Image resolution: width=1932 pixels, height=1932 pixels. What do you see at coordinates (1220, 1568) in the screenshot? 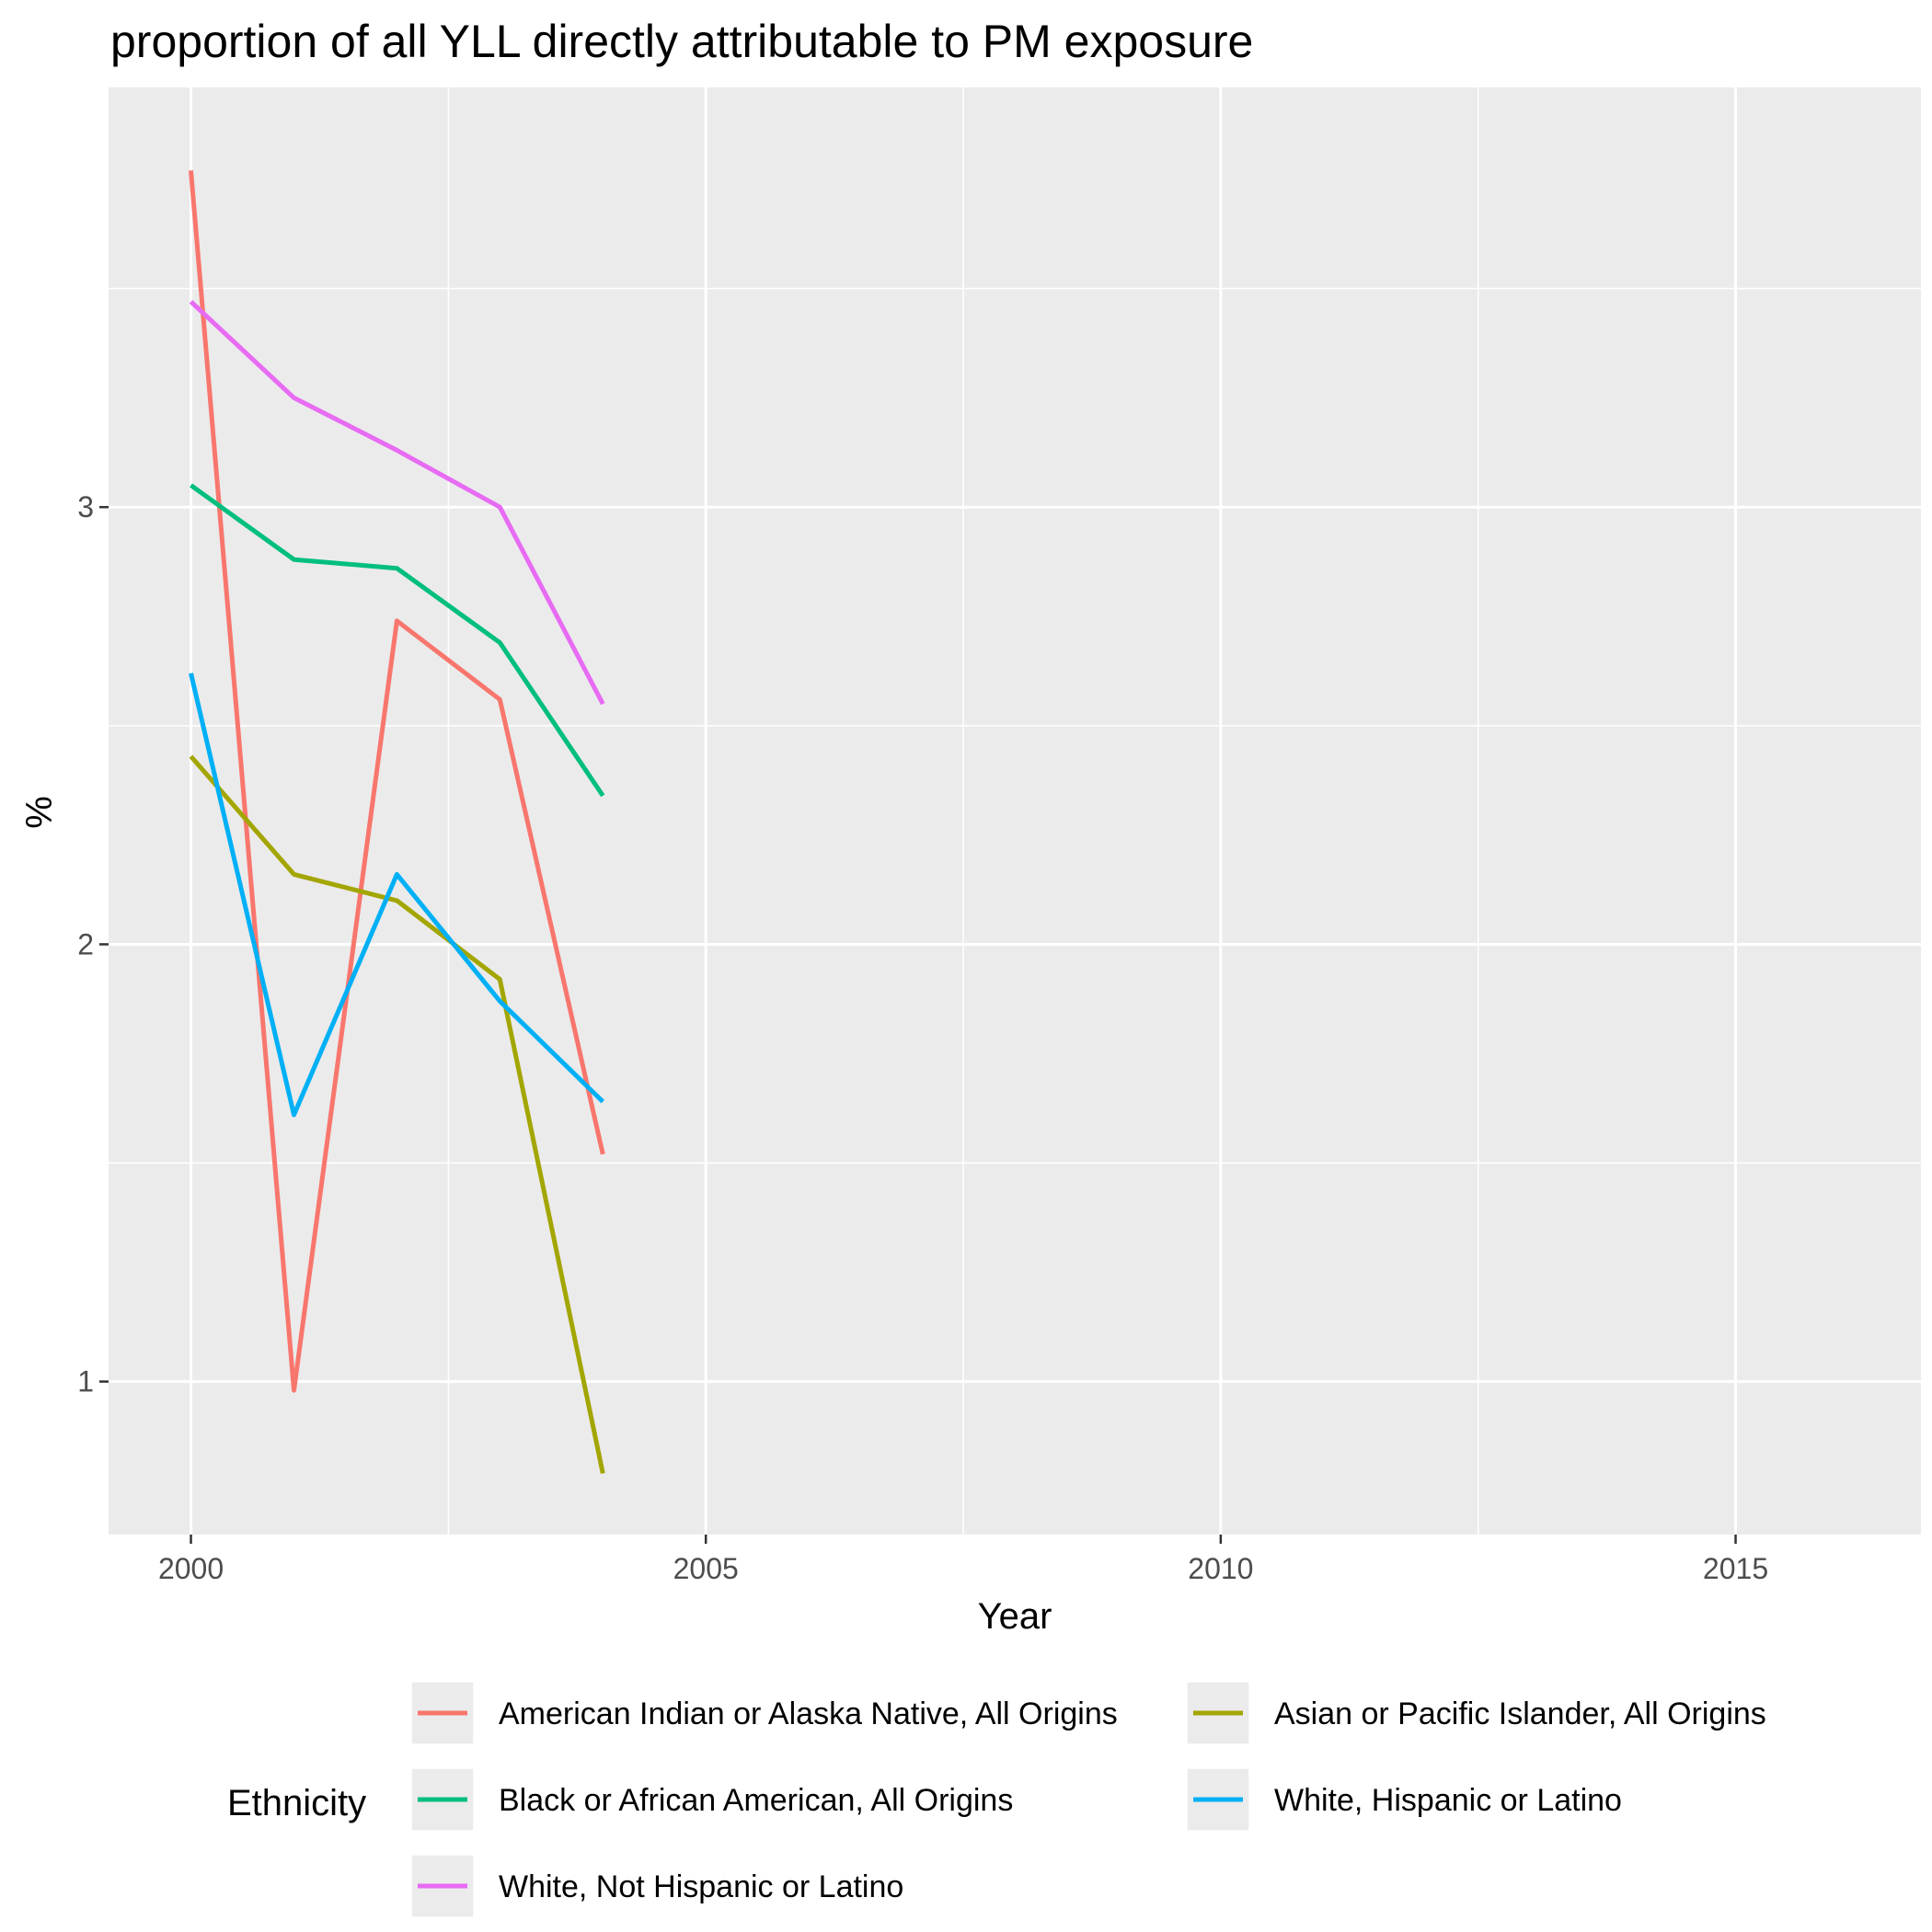
I see `x-tick-label: 2010` at bounding box center [1220, 1568].